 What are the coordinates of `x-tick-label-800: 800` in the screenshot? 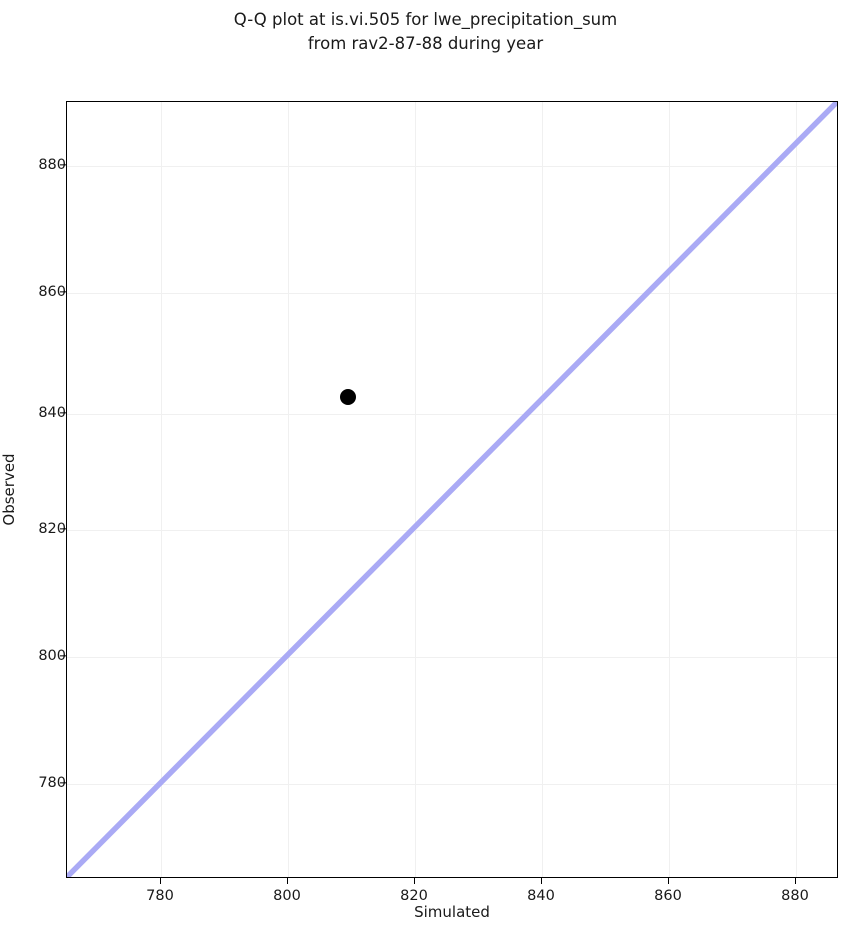 It's located at (287, 896).